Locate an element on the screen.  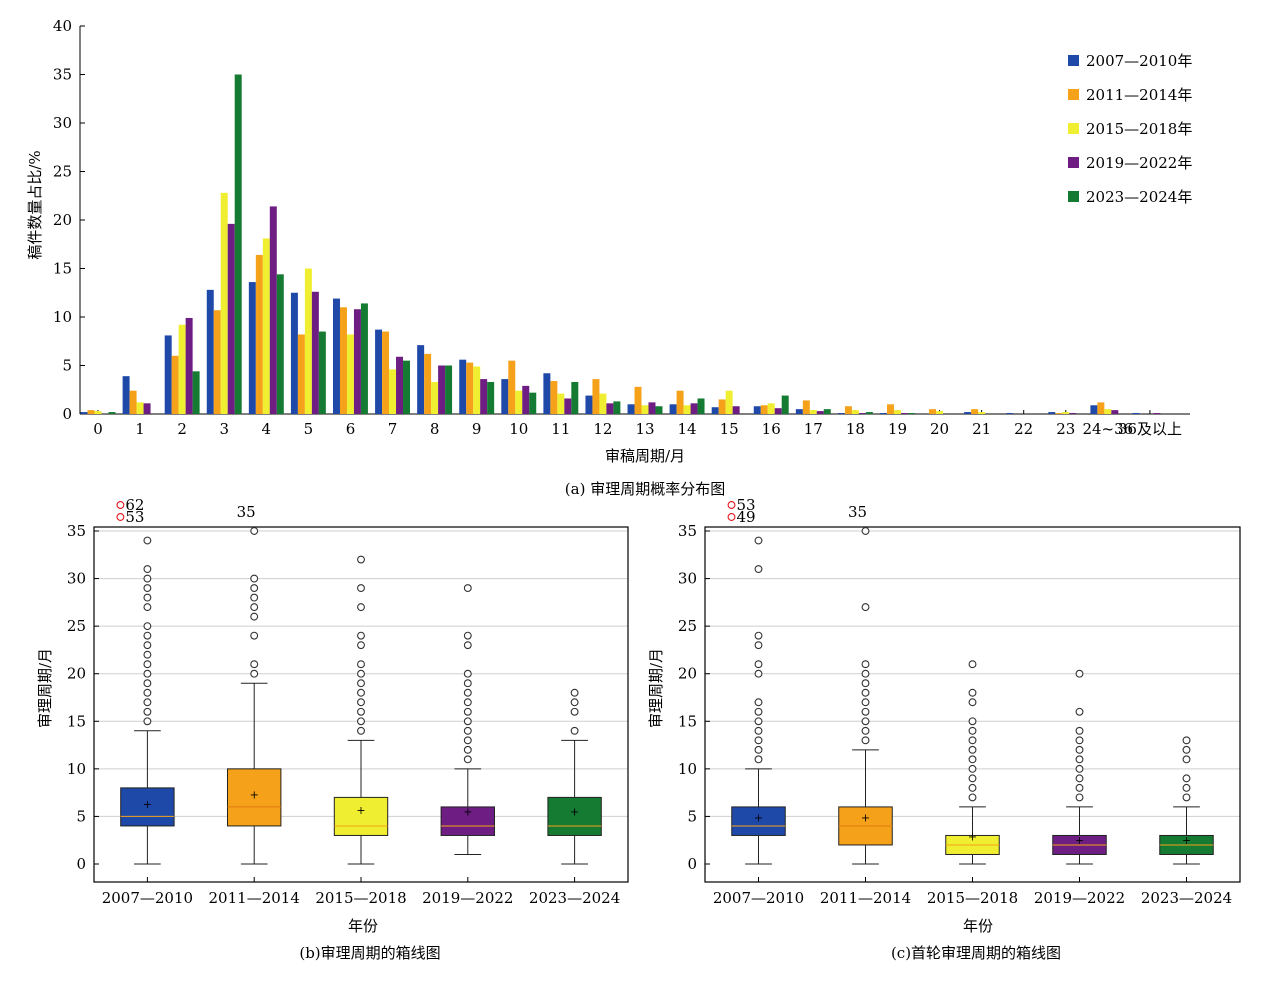
outlier-value-label: 62 is located at coordinates (134, 505).